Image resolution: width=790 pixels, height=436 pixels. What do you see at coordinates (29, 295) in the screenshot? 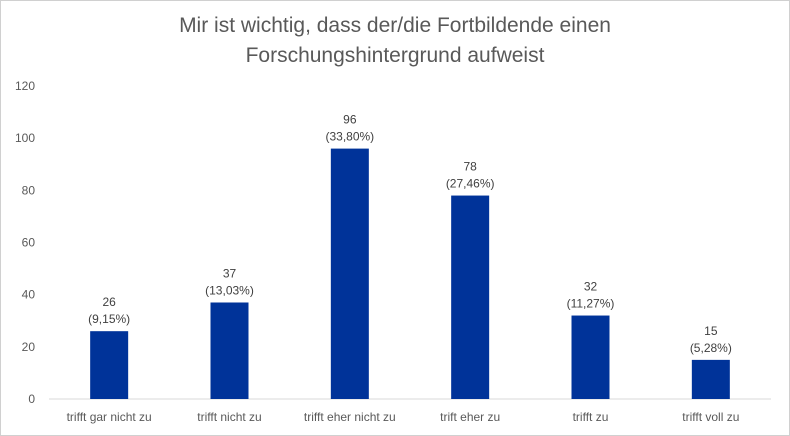
I see `y-tick-label: 40` at bounding box center [29, 295].